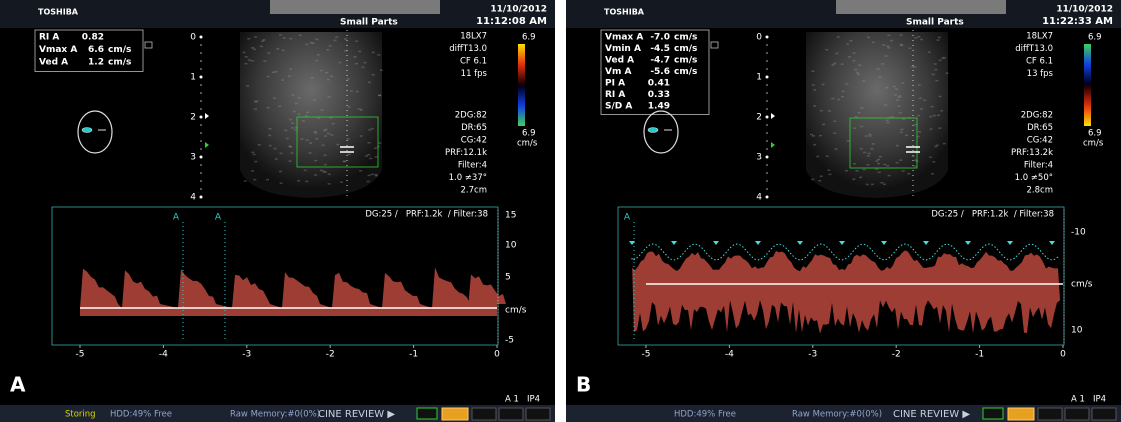  I want to click on setting: Filter:4, so click(472, 166).